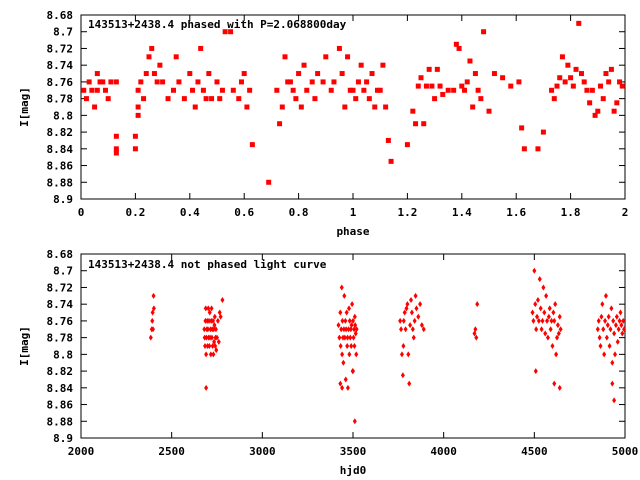 Image resolution: width=640 pixels, height=480 pixels. What do you see at coordinates (262, 451) in the screenshot?
I see `x-tick-label: 3000` at bounding box center [262, 451].